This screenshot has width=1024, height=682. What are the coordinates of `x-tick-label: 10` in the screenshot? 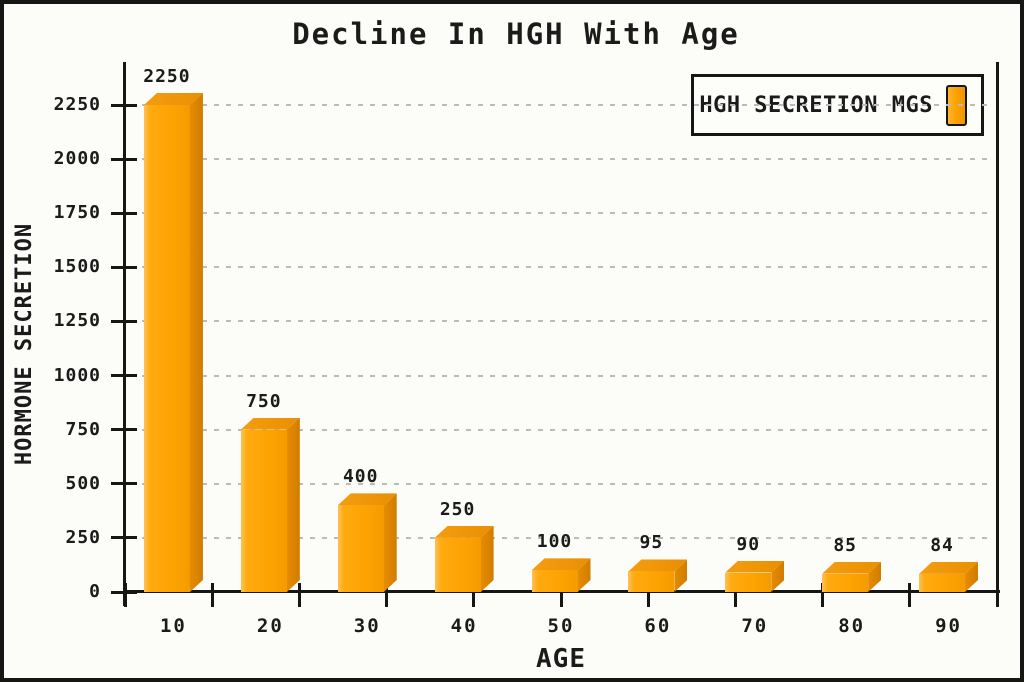 It's located at (173, 626).